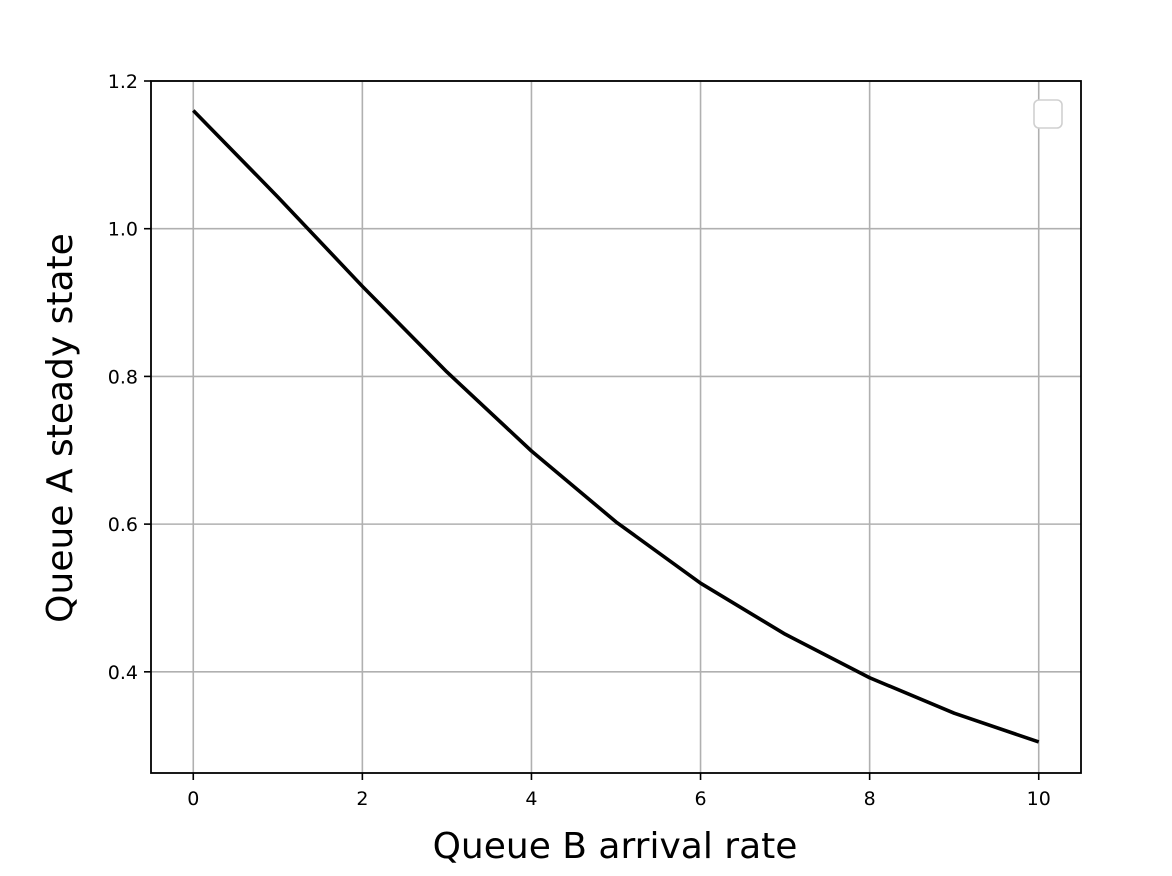 This screenshot has width=1172, height=876. What do you see at coordinates (123, 82) in the screenshot?
I see `y-tick-label: 1.2` at bounding box center [123, 82].